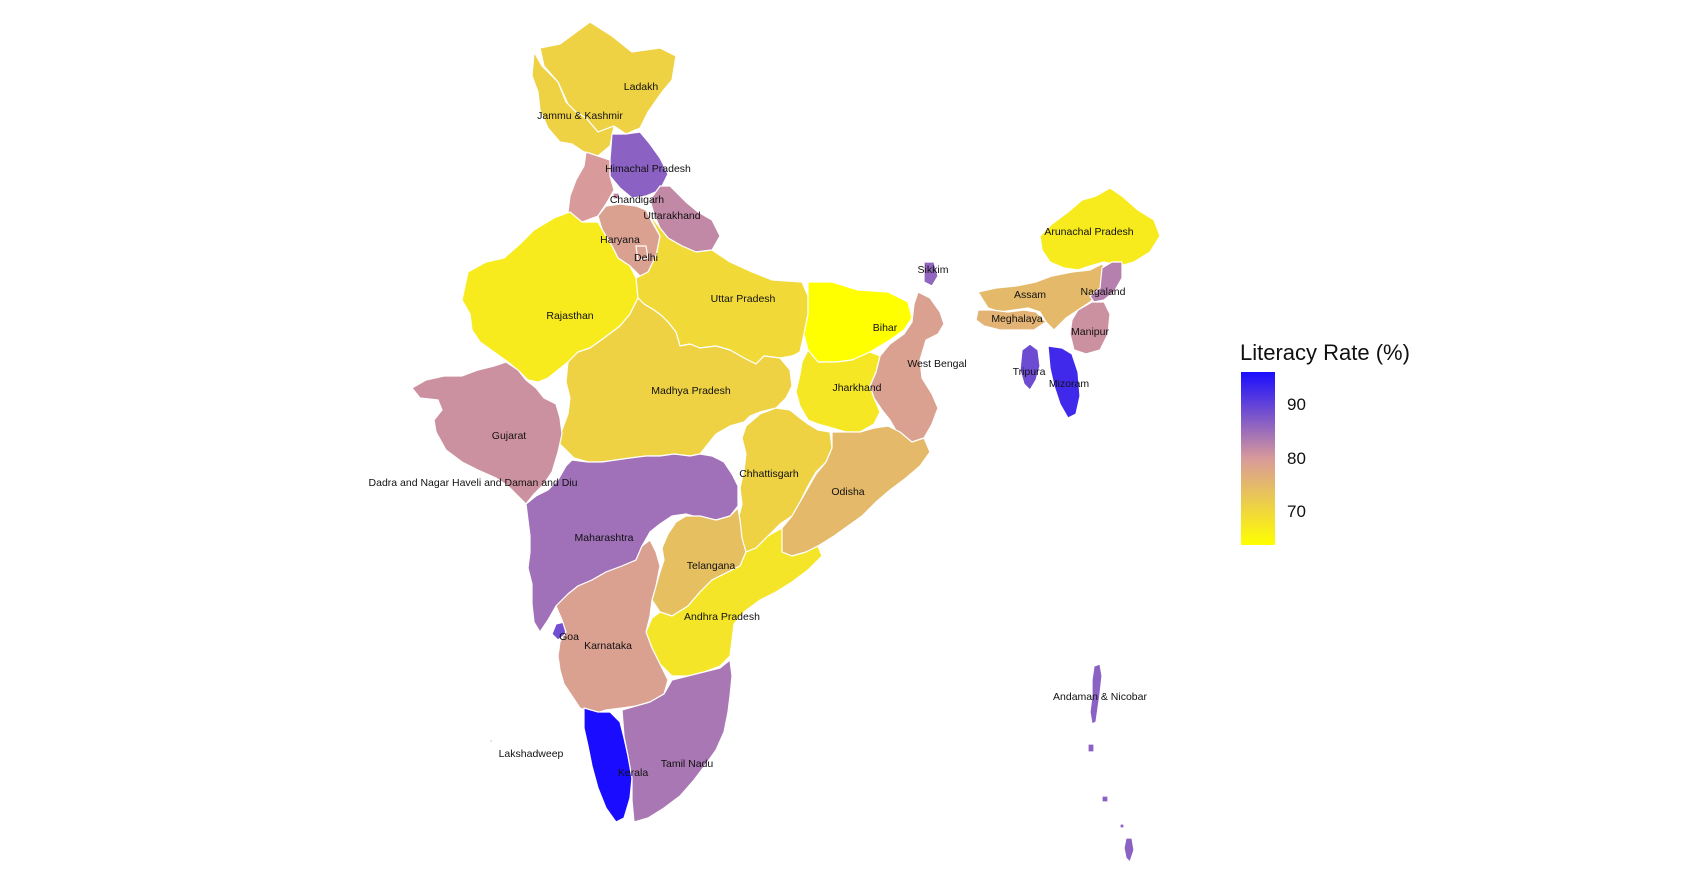 The width and height of the screenshot is (1694, 876). I want to click on state-odisha, so click(853, 491).